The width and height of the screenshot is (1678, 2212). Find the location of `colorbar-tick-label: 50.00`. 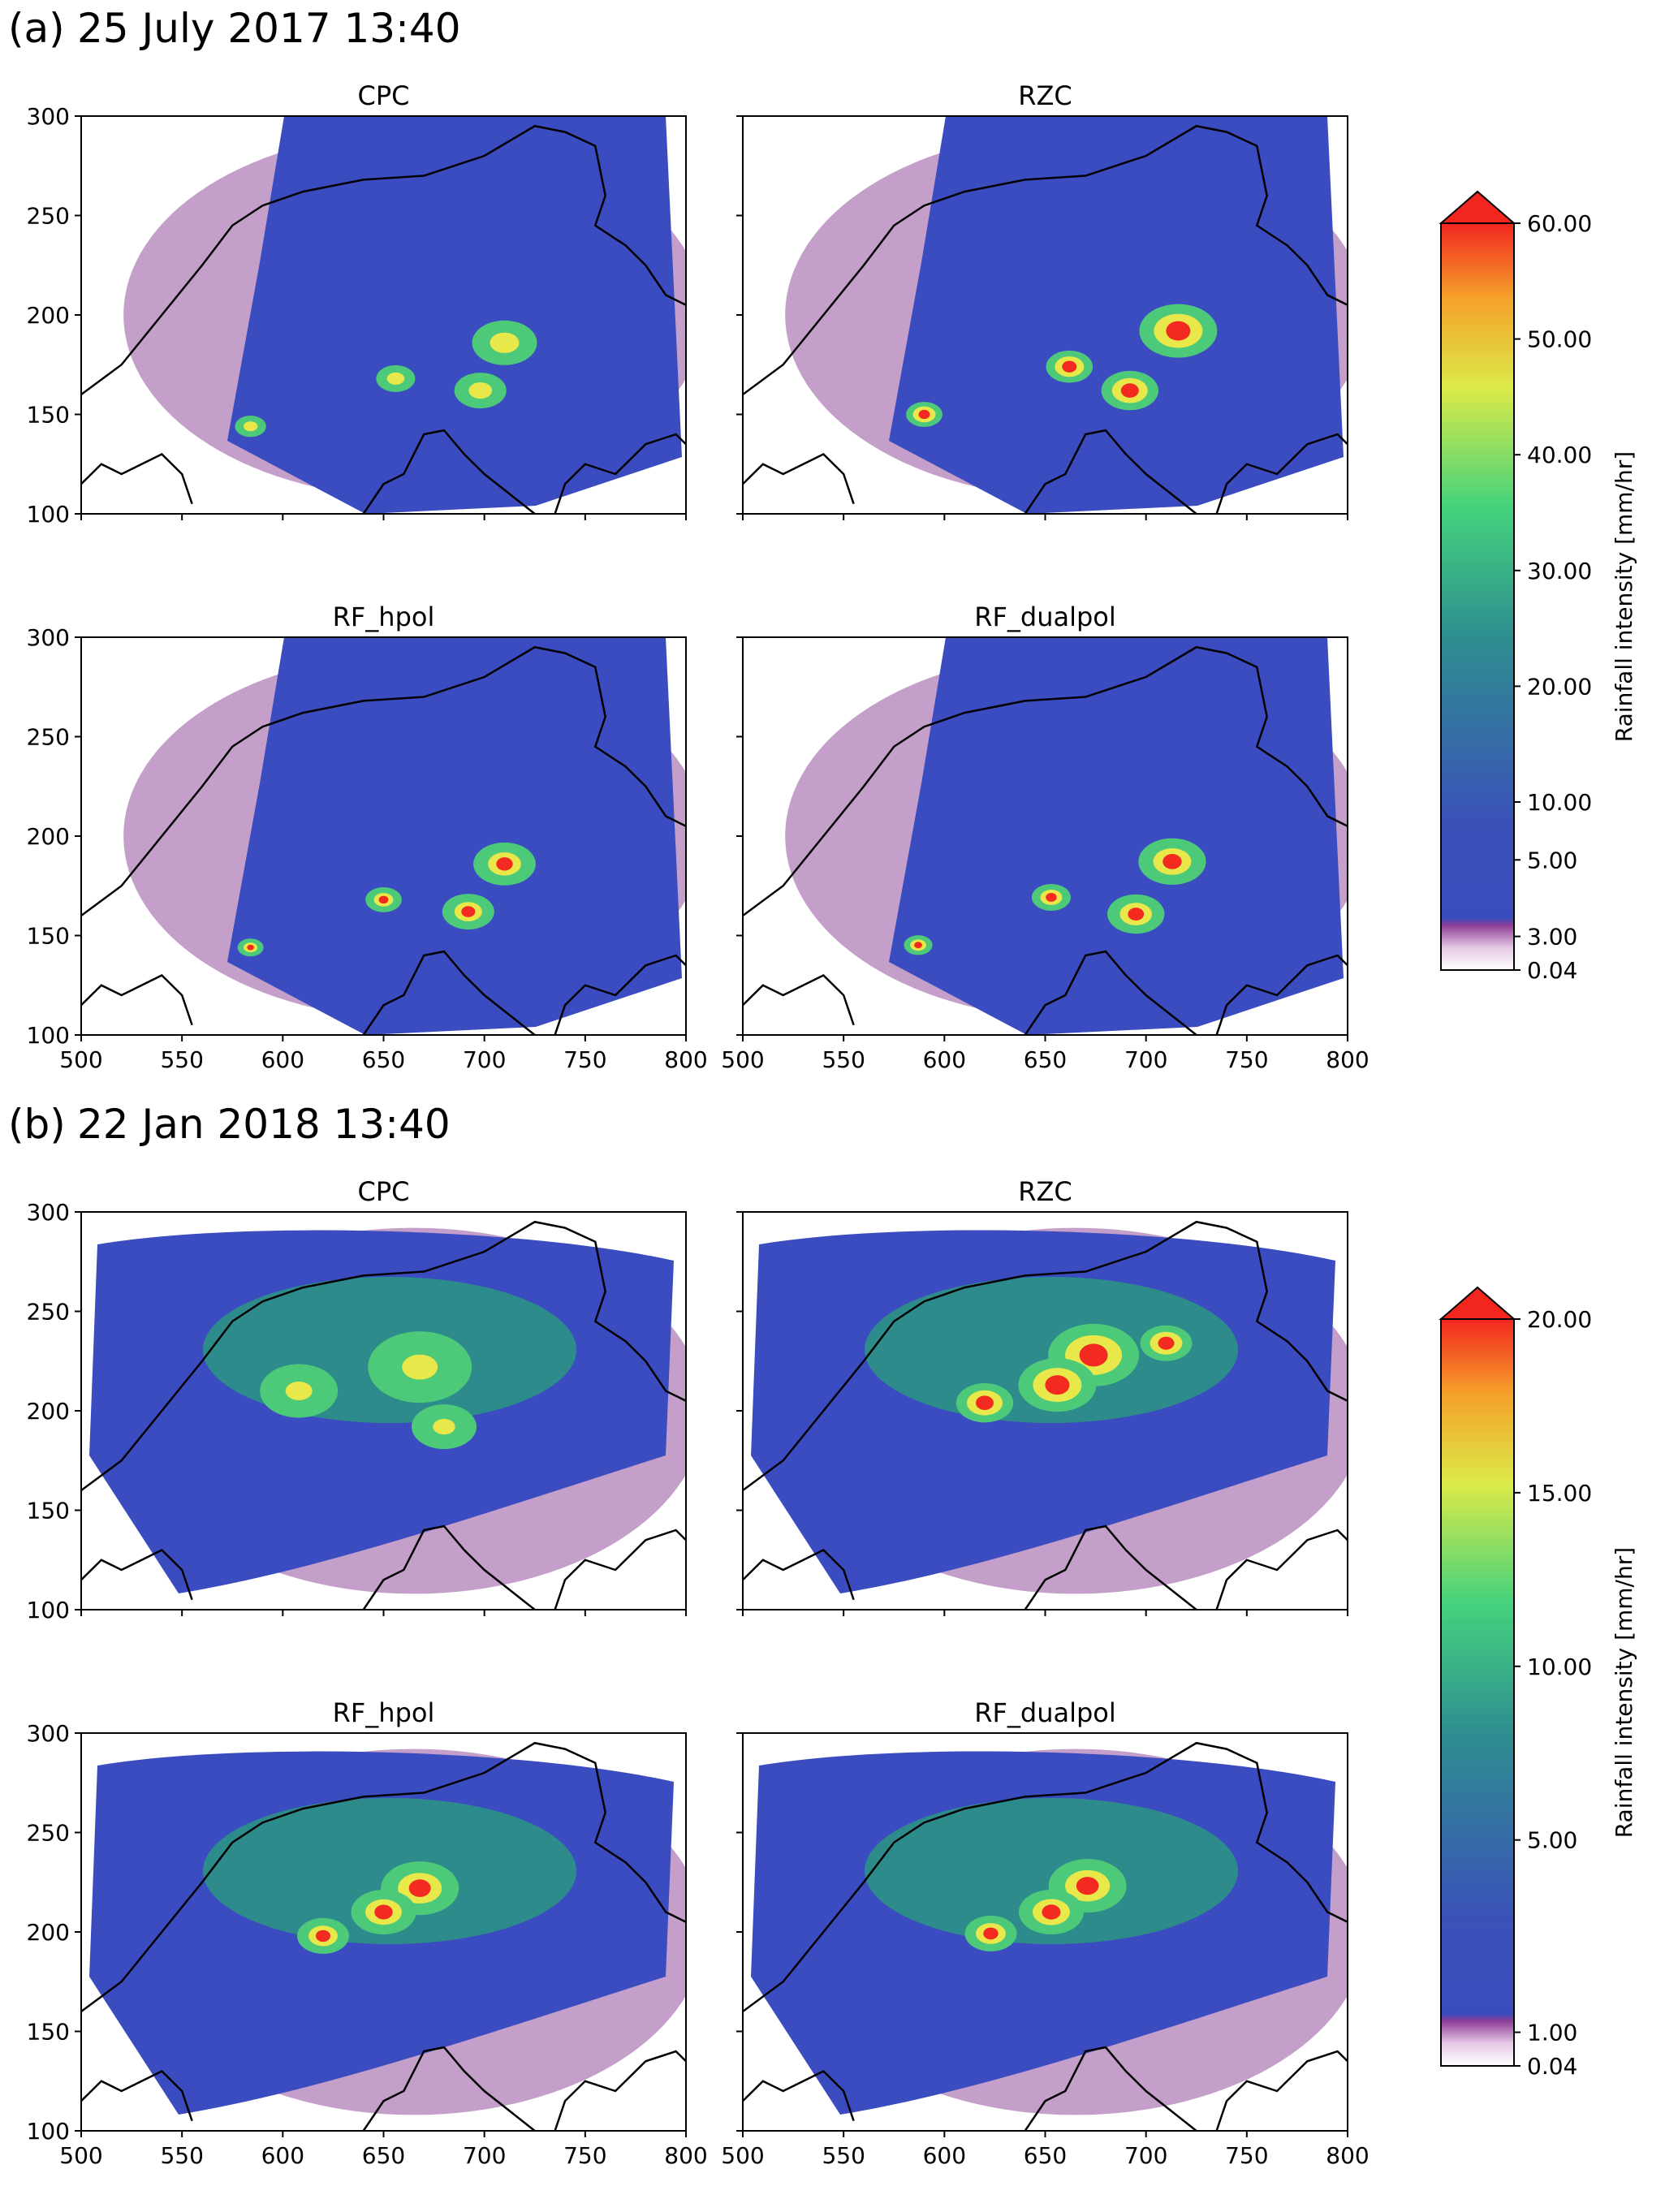

colorbar-tick-label: 50.00 is located at coordinates (1559, 339).